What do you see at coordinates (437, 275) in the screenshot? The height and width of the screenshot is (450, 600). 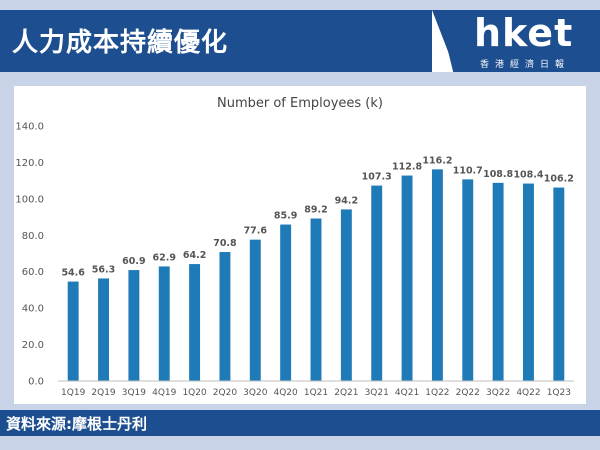 I see `bar-1Q22` at bounding box center [437, 275].